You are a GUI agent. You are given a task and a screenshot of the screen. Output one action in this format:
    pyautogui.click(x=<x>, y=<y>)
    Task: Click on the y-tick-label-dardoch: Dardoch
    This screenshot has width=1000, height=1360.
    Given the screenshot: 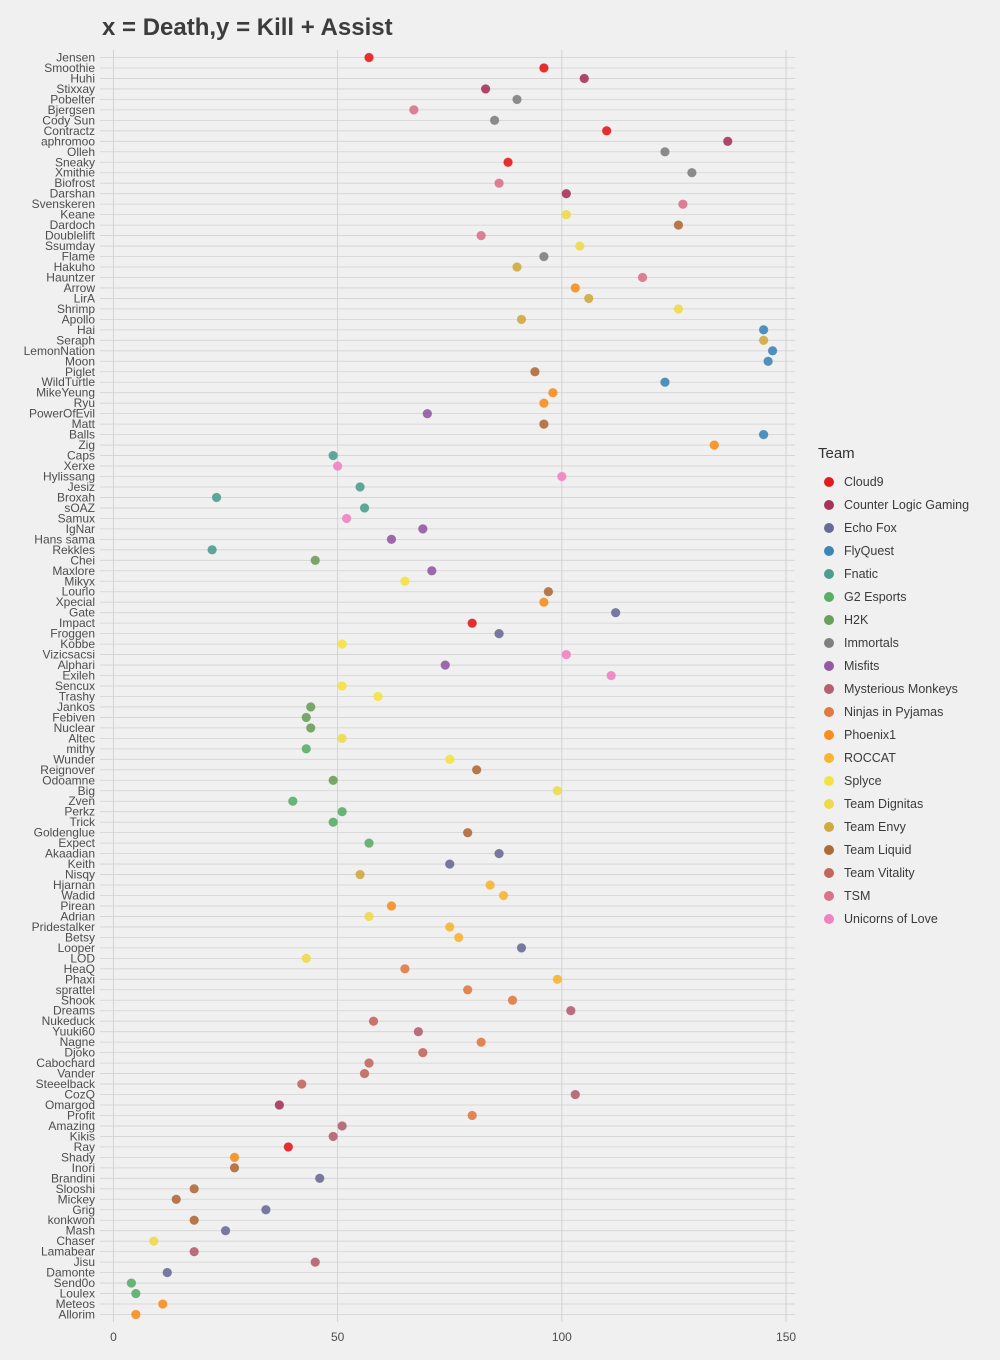 What is the action you would take?
    pyautogui.click(x=72, y=225)
    